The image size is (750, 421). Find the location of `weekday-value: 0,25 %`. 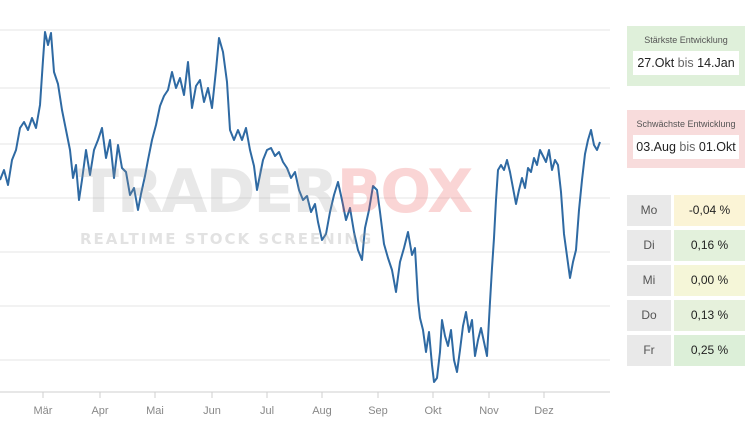

weekday-value: 0,25 % is located at coordinates (709, 350).